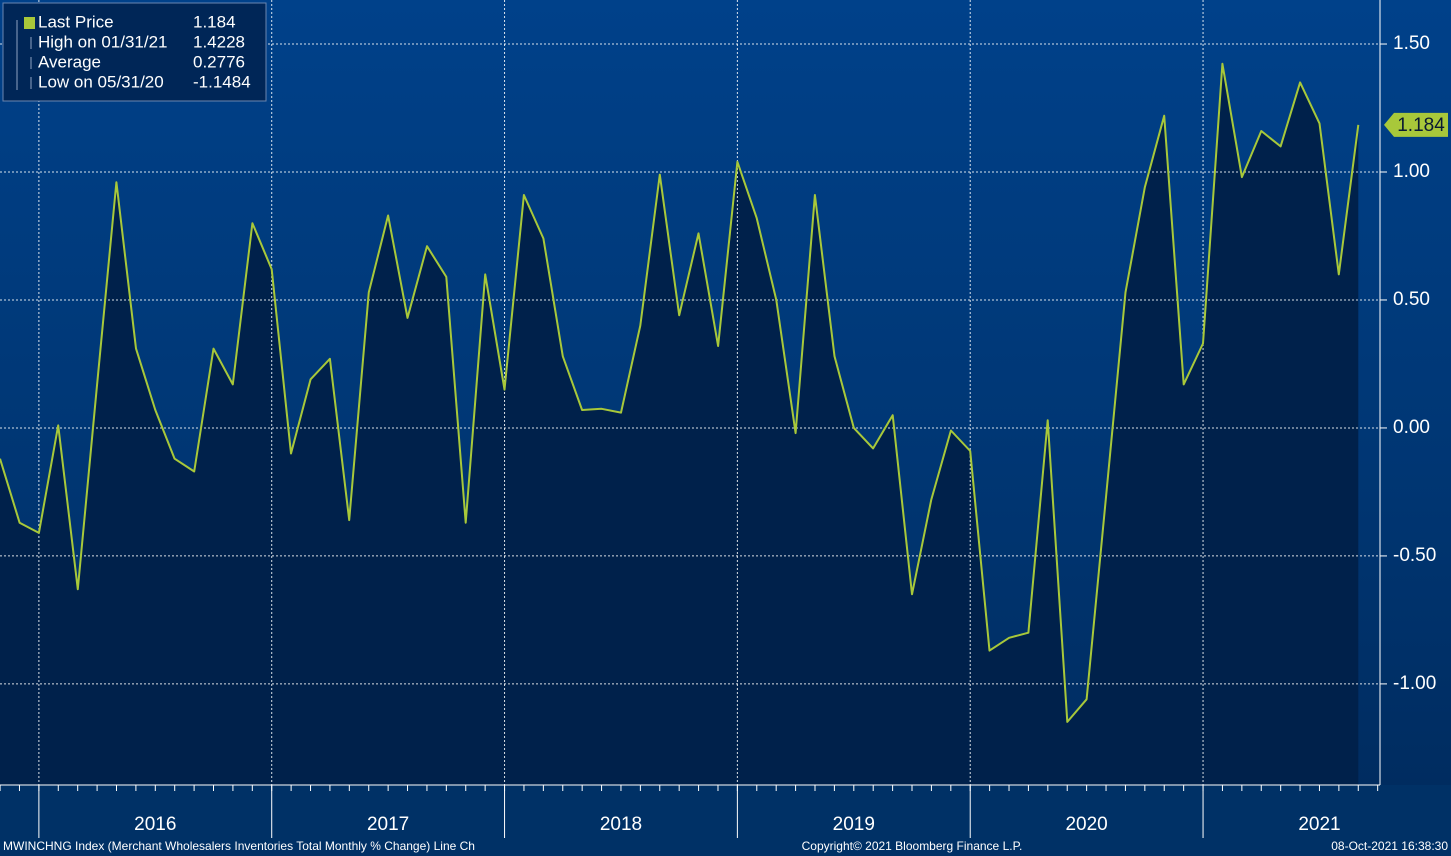 Image resolution: width=1451 pixels, height=856 pixels. What do you see at coordinates (1411, 427) in the screenshot?
I see `y-tick-label: 0.00` at bounding box center [1411, 427].